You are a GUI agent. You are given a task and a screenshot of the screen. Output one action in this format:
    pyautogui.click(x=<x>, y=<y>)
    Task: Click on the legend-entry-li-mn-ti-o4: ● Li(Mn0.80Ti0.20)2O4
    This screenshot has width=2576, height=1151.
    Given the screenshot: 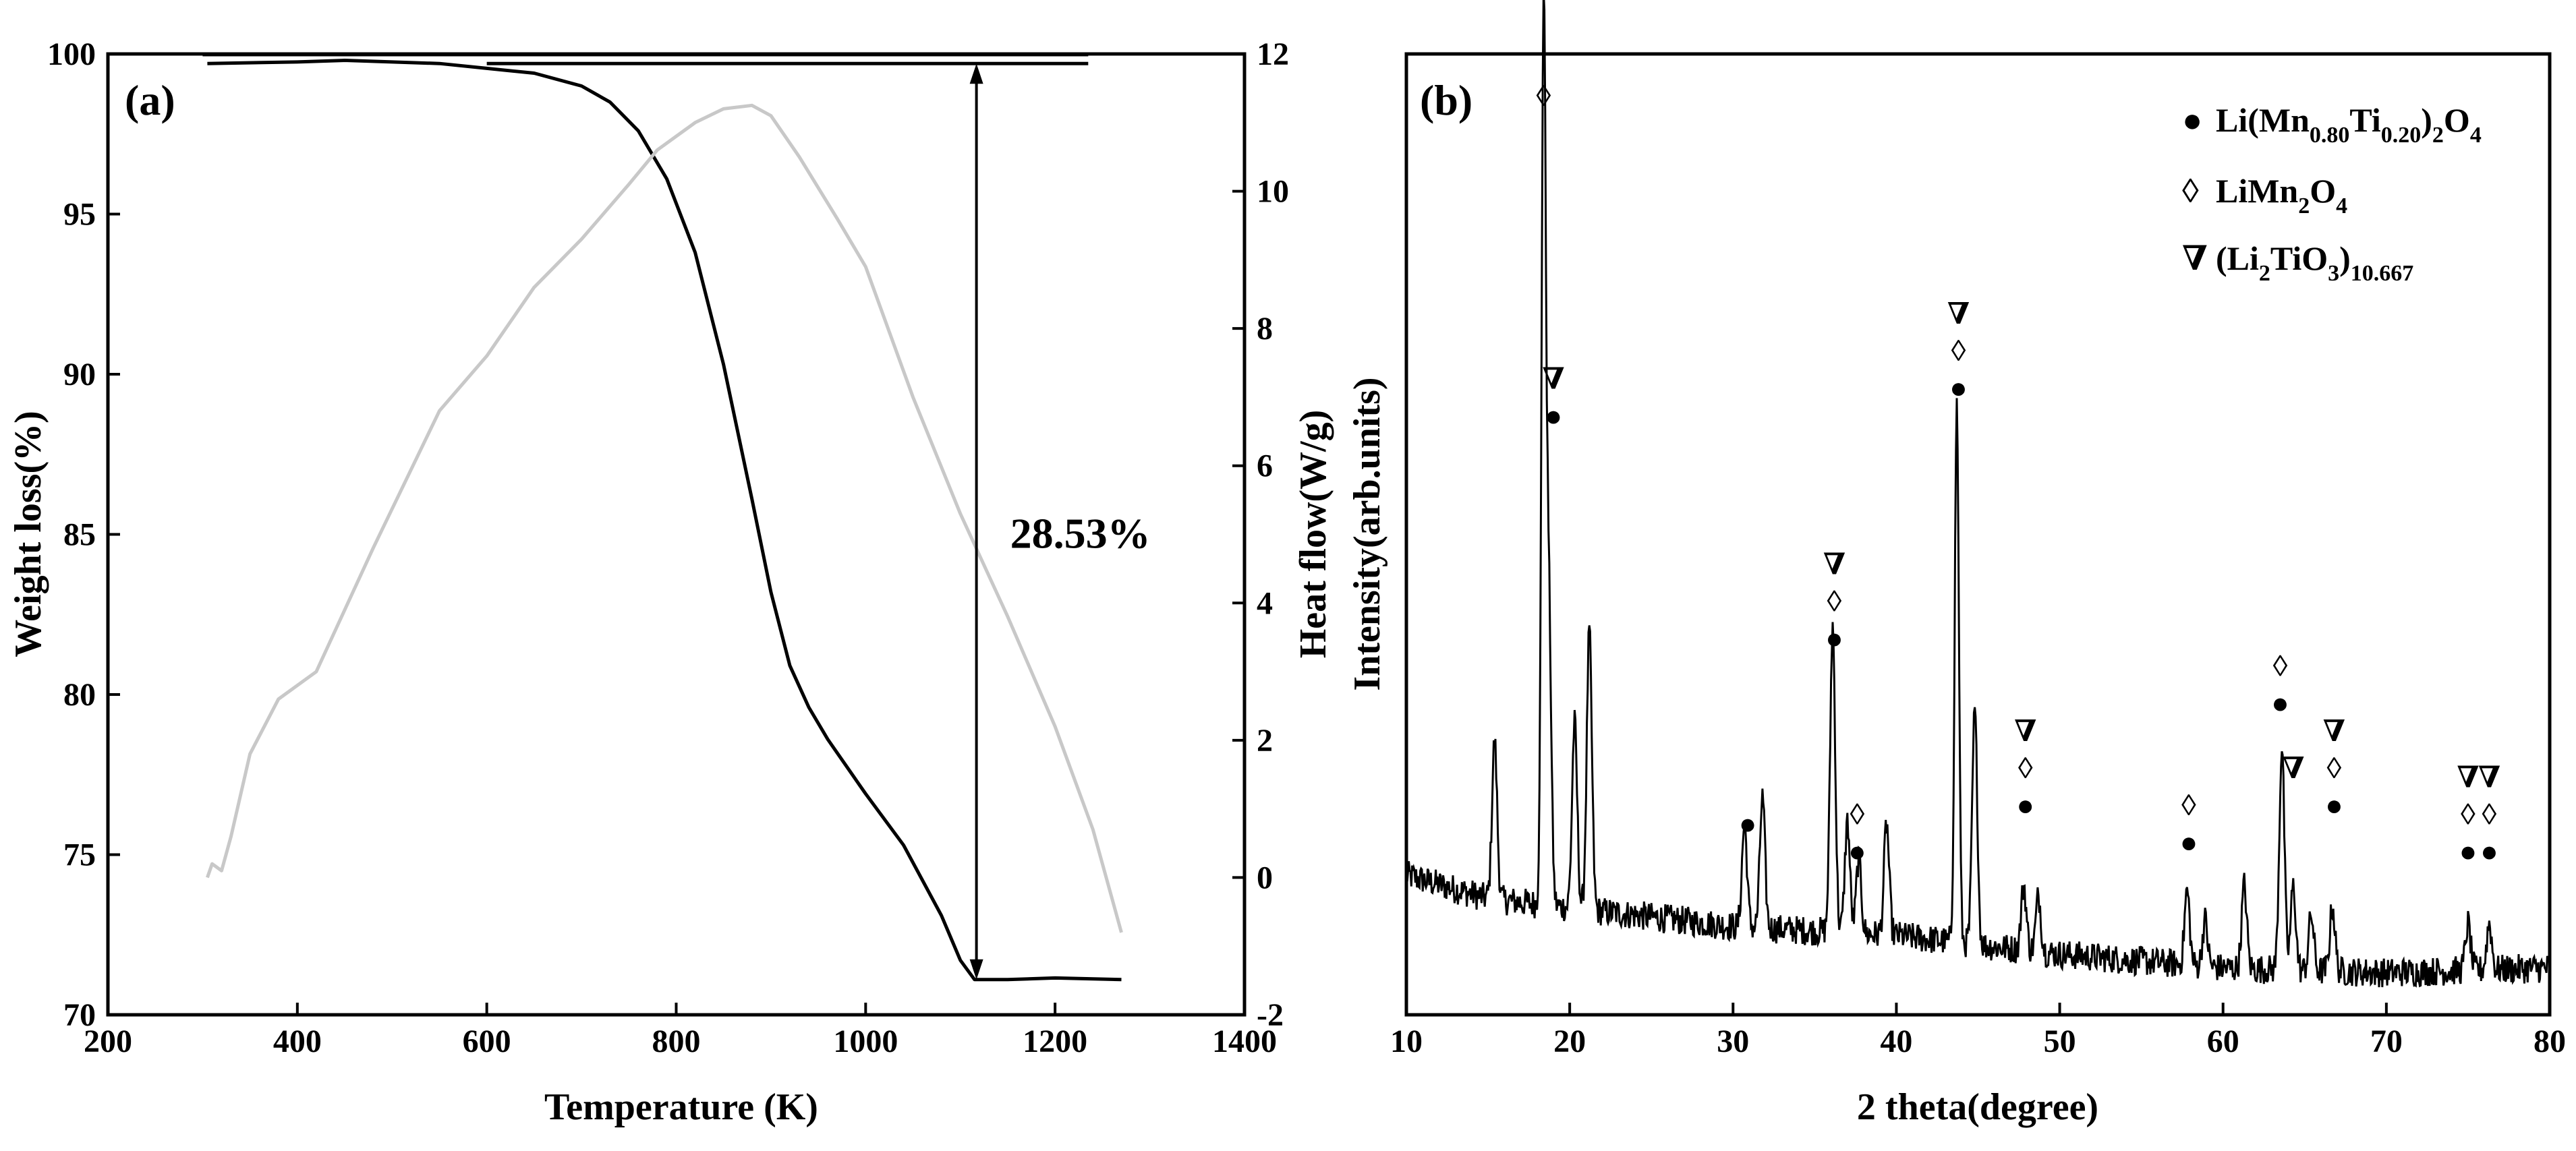 What is the action you would take?
    pyautogui.click(x=2332, y=124)
    